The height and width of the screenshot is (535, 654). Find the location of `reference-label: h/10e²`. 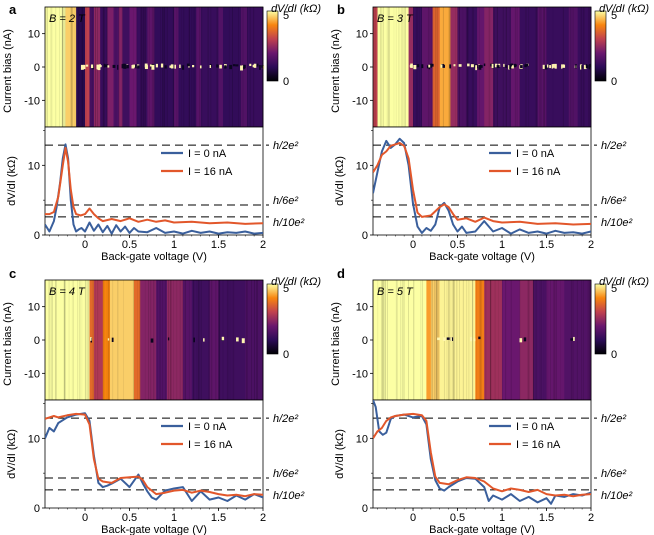

reference-label: h/10e² is located at coordinates (289, 496).